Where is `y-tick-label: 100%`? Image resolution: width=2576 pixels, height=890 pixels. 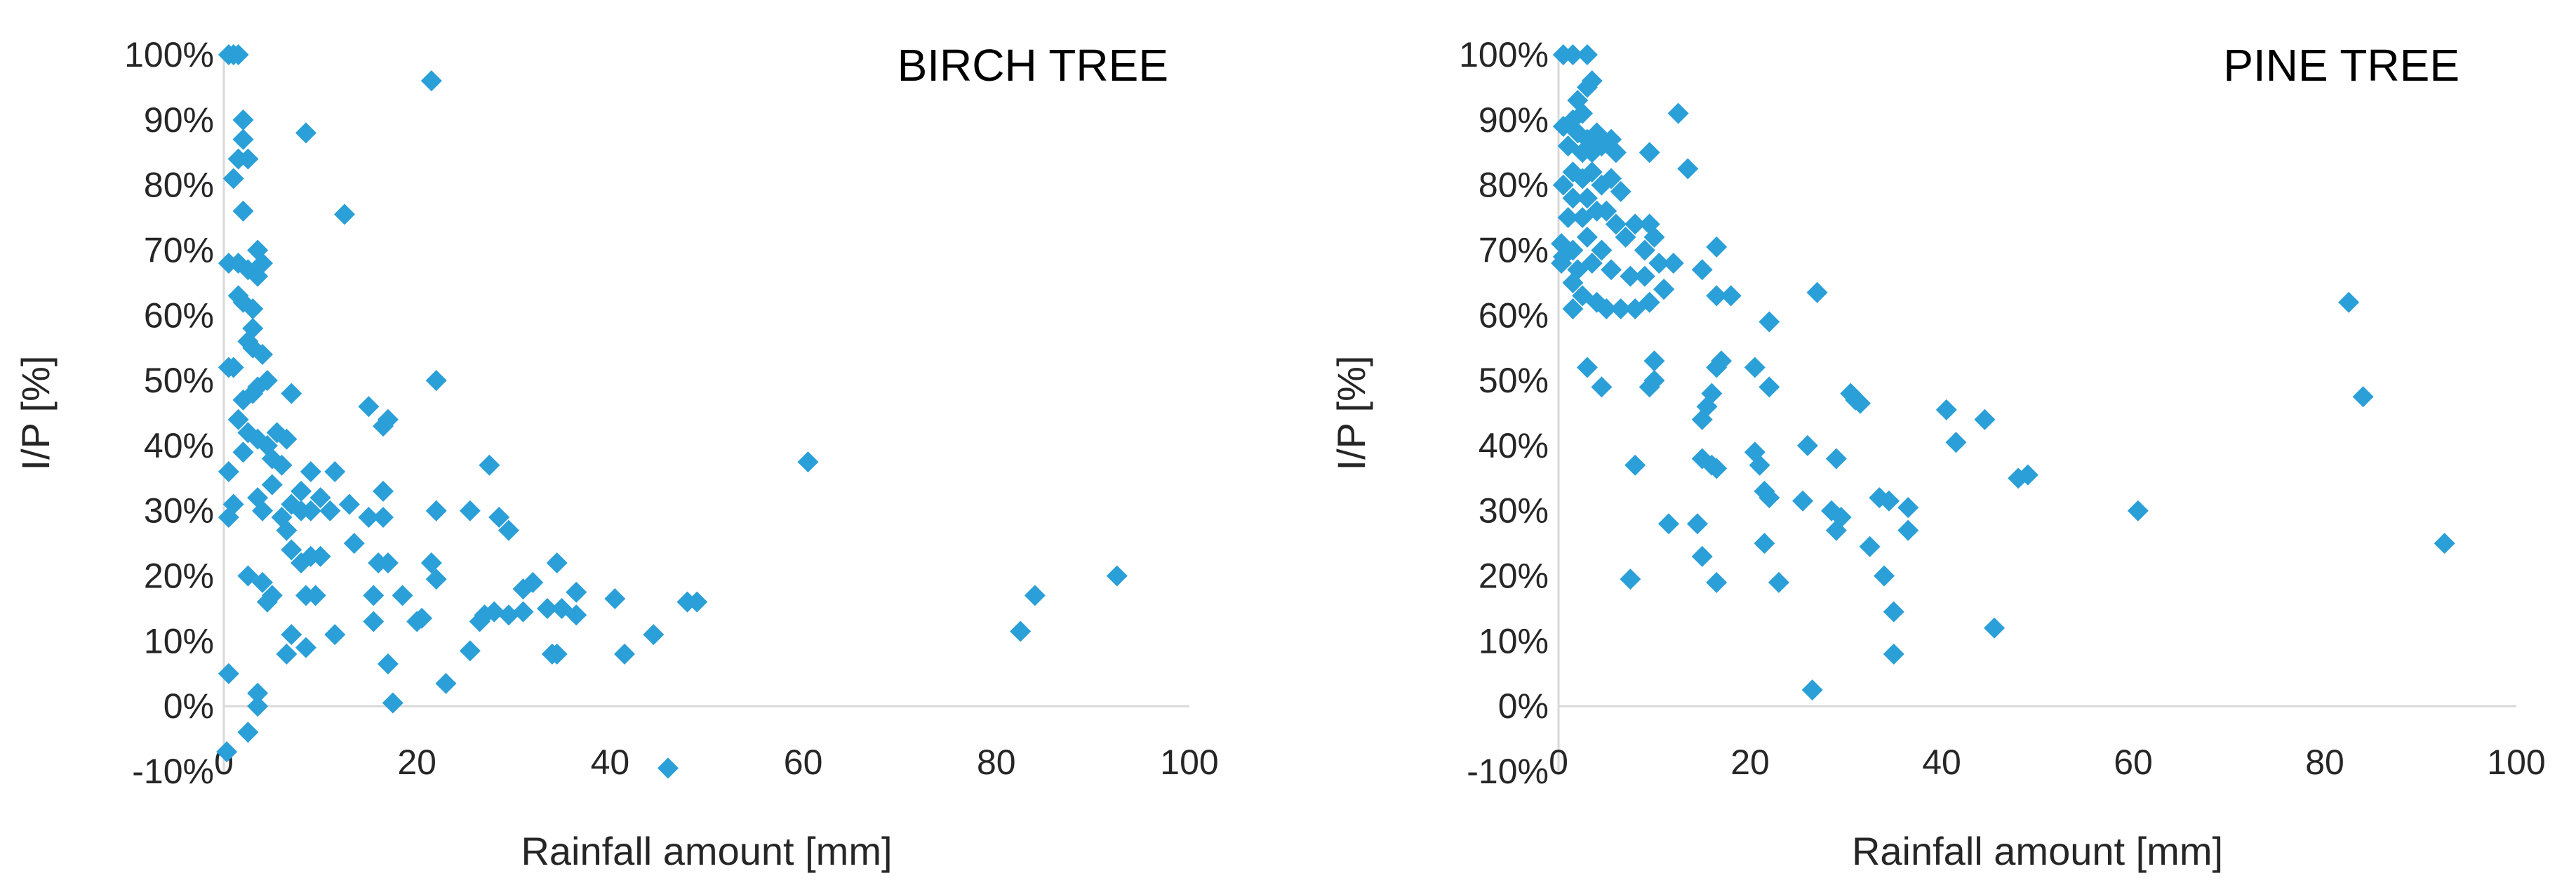
y-tick-label: 100% is located at coordinates (169, 54).